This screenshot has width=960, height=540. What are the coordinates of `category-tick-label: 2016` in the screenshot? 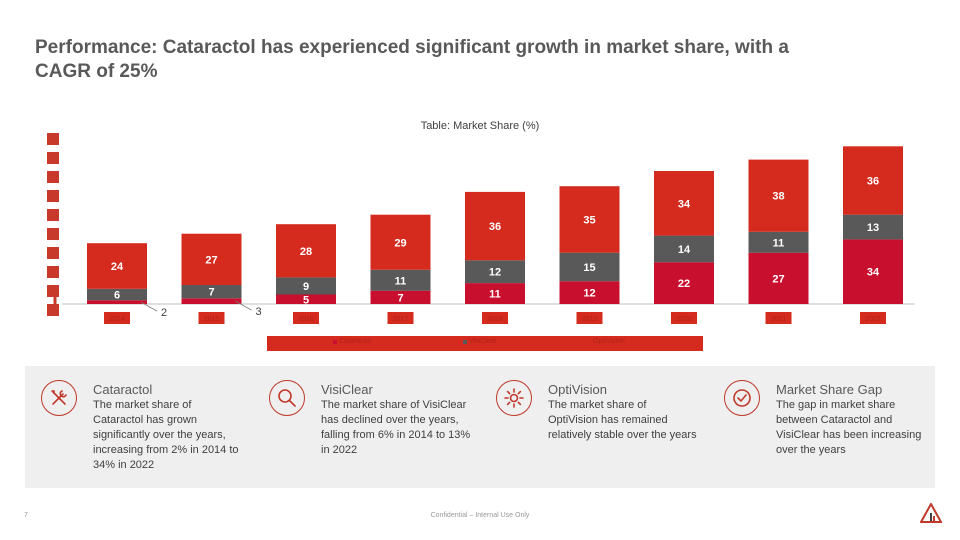 It's located at (306, 319).